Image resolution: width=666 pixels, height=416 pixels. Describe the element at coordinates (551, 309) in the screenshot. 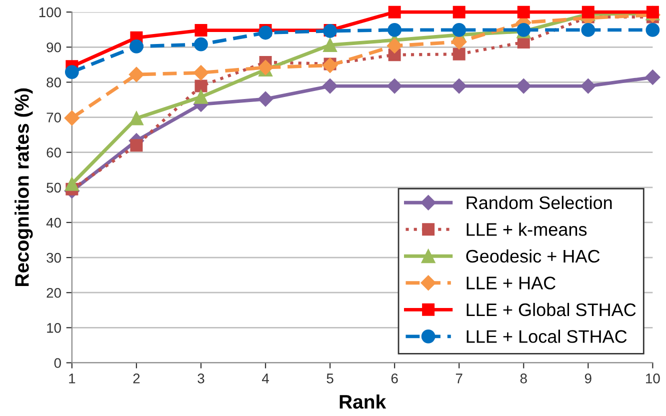

I see `legend-label: LLE + Global STHAC` at that location.